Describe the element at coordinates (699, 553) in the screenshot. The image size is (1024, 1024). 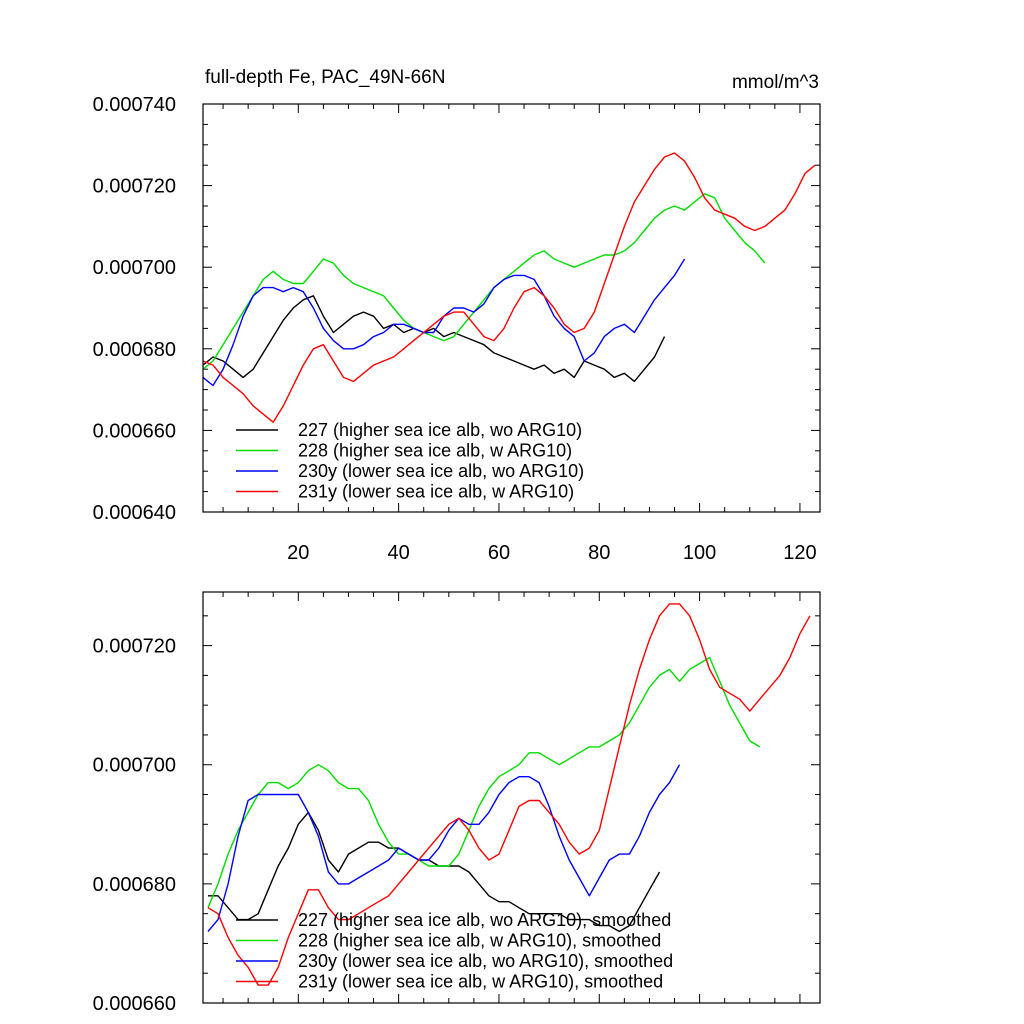
I see `x-tick-label: 100` at that location.